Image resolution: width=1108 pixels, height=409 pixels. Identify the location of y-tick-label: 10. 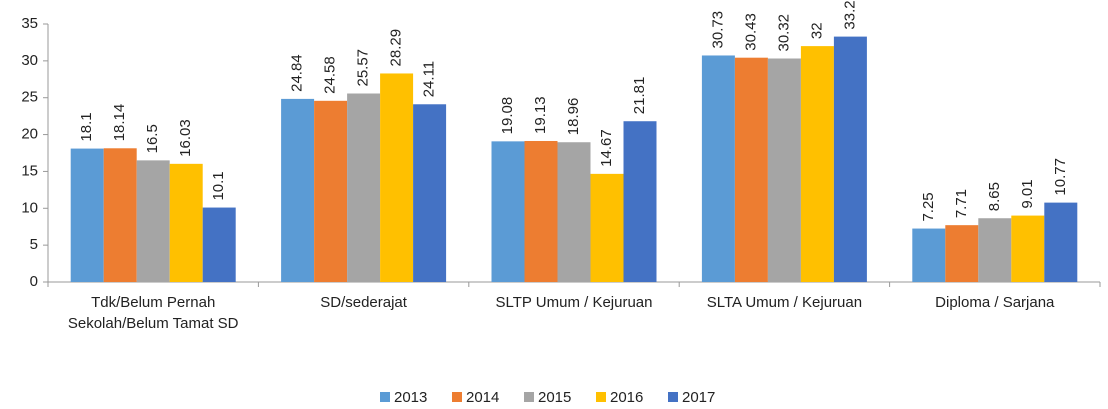
(29, 207).